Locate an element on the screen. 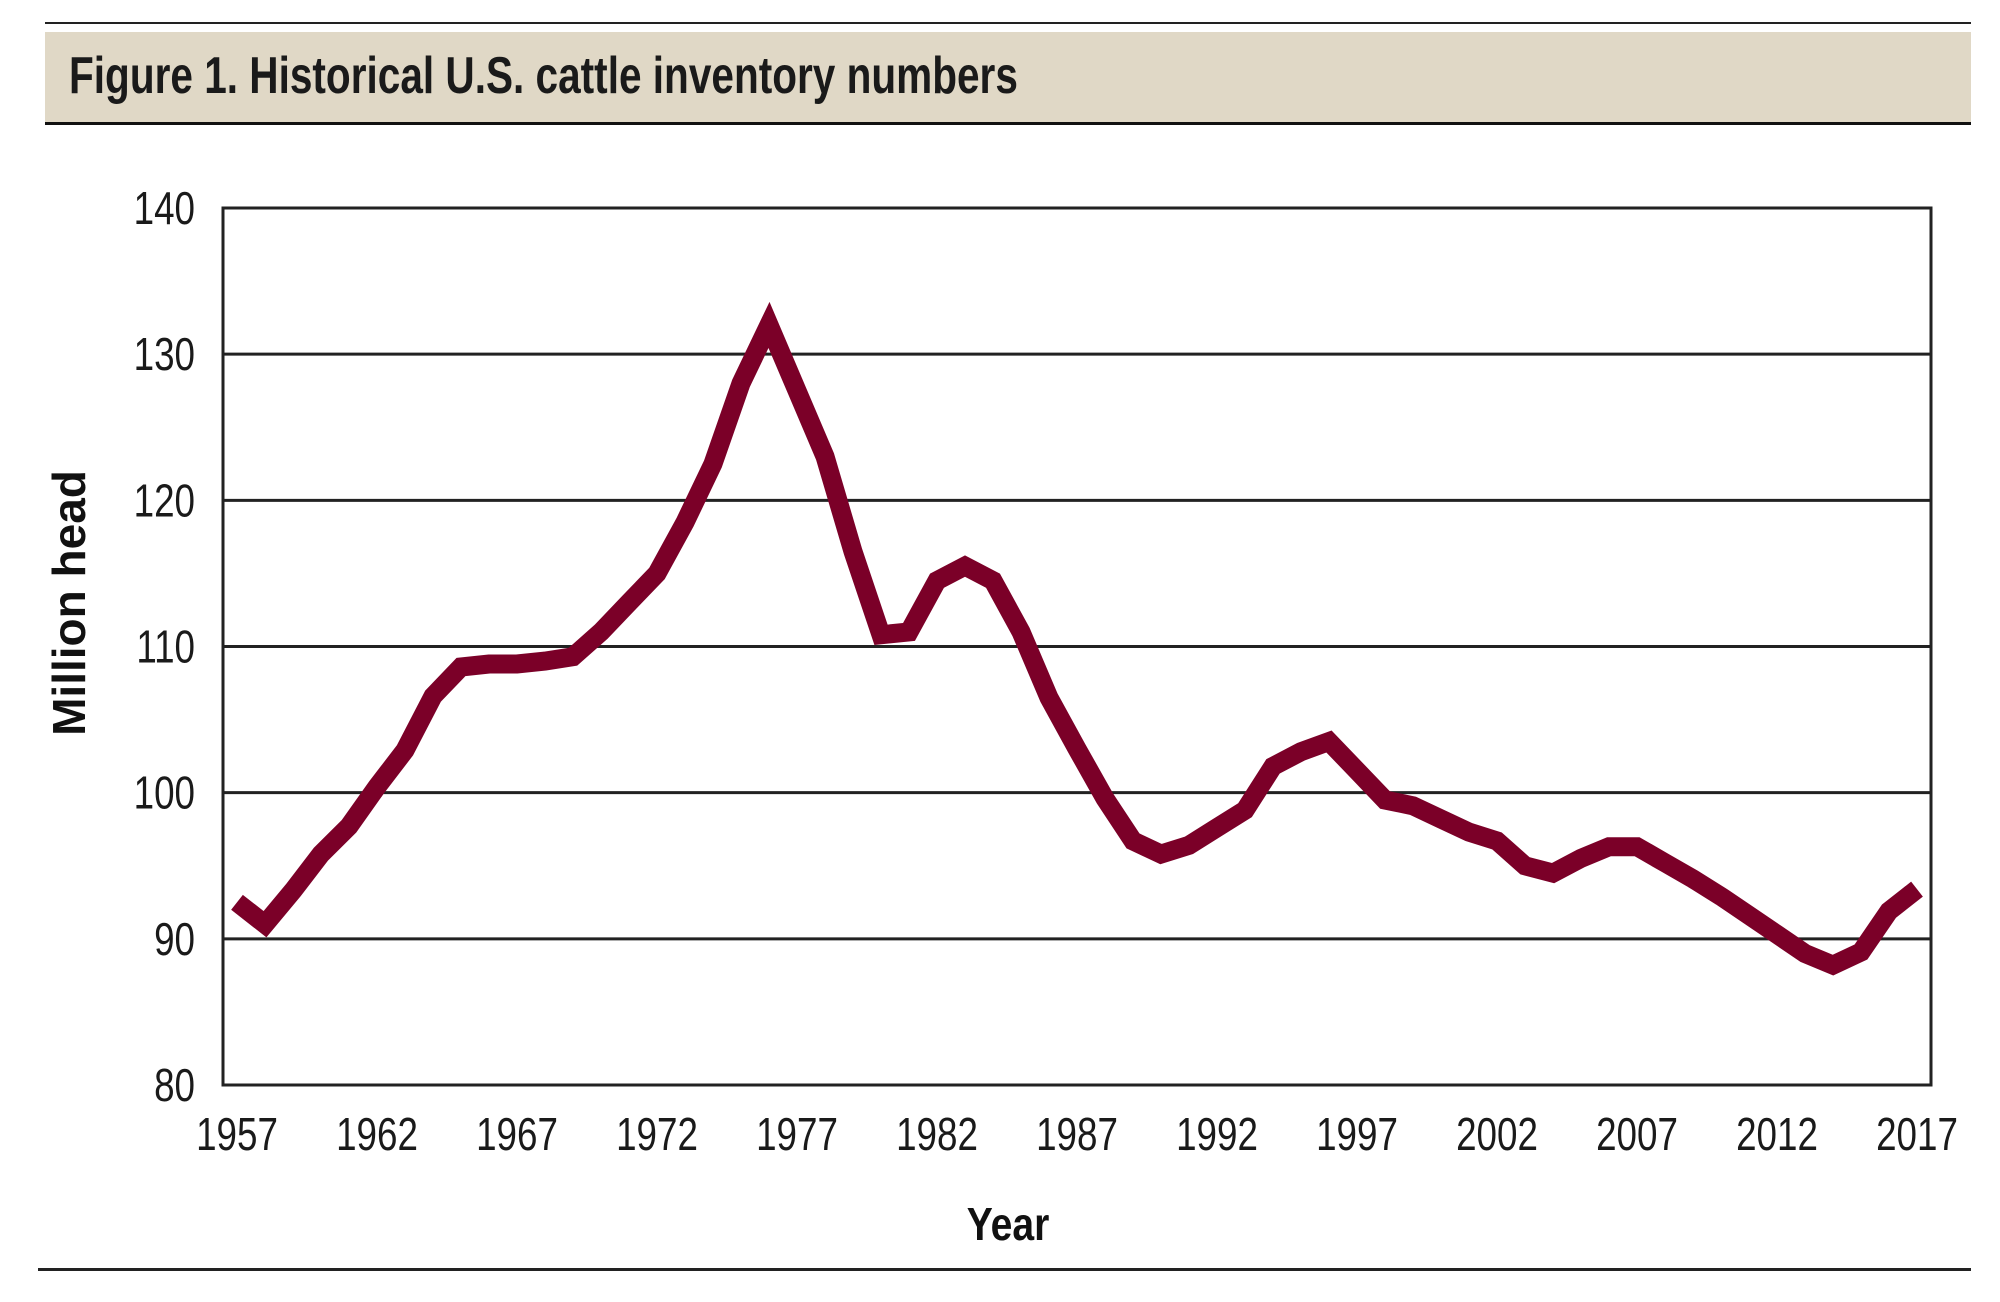 This screenshot has width=2000, height=1302. y-tick-label: 90 is located at coordinates (174, 939).